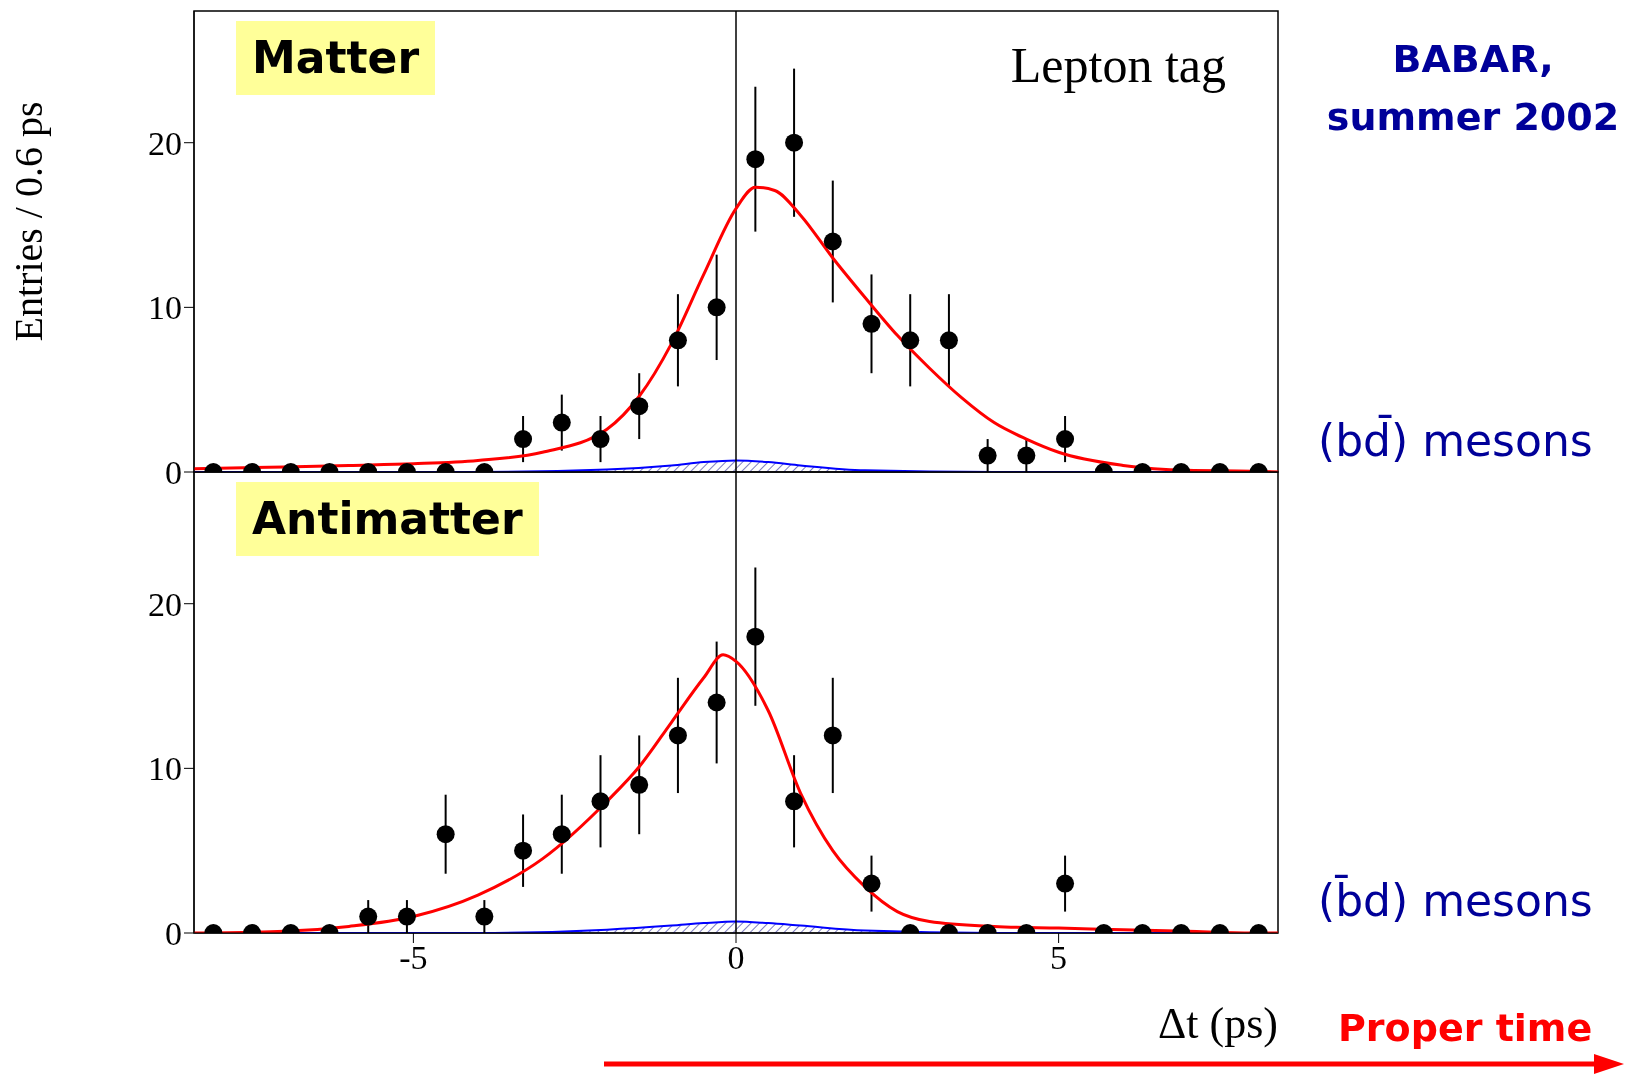 Image resolution: width=1647 pixels, height=1076 pixels. Describe the element at coordinates (1465, 1028) in the screenshot. I see `text: Proper time` at that location.